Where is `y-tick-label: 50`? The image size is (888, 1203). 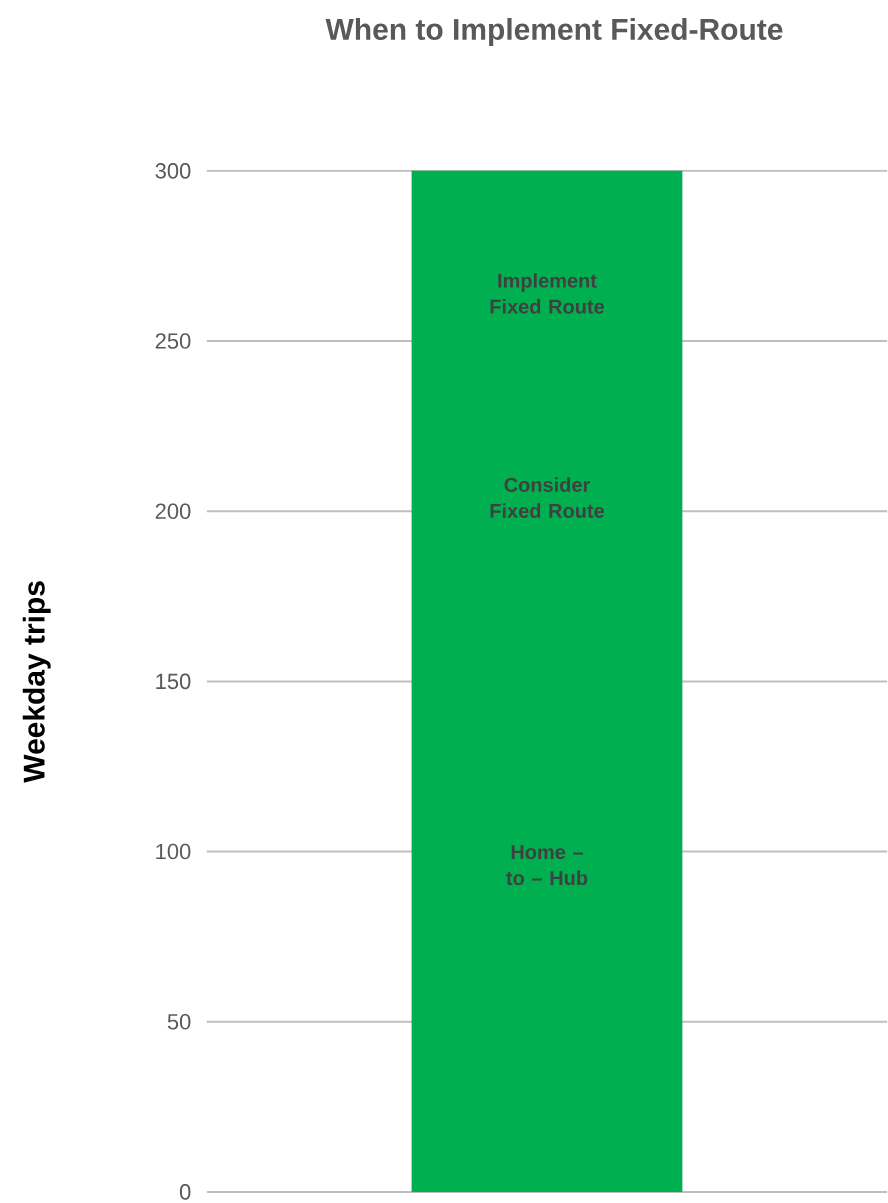
y-tick-label: 50 is located at coordinates (179, 1021).